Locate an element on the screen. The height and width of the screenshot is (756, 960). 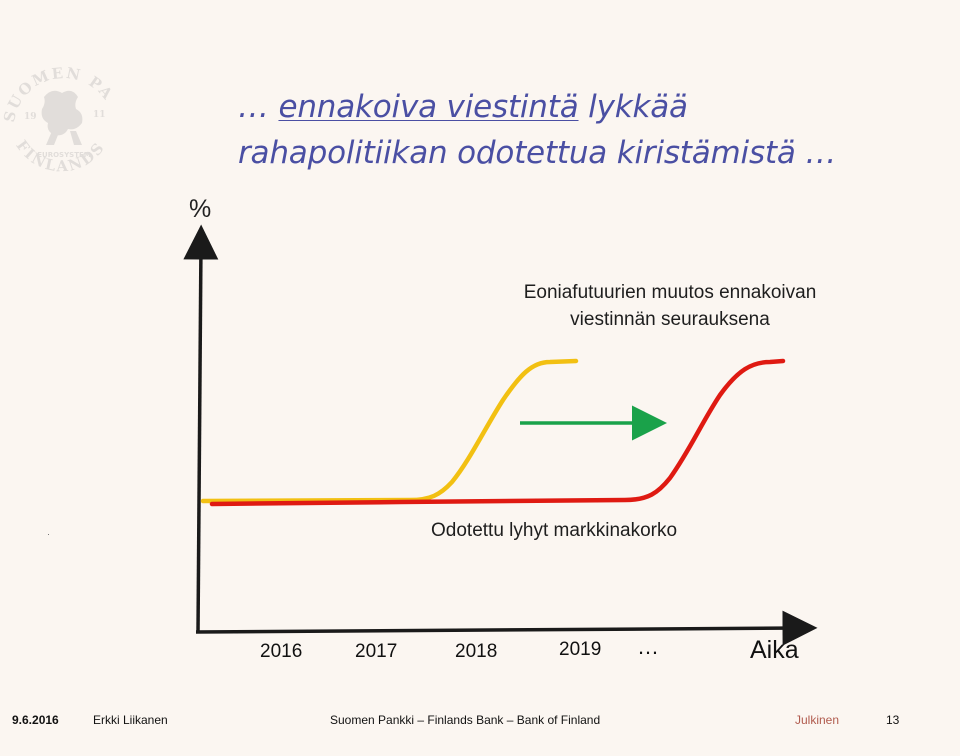
y-axis-unit: % is located at coordinates (200, 209).